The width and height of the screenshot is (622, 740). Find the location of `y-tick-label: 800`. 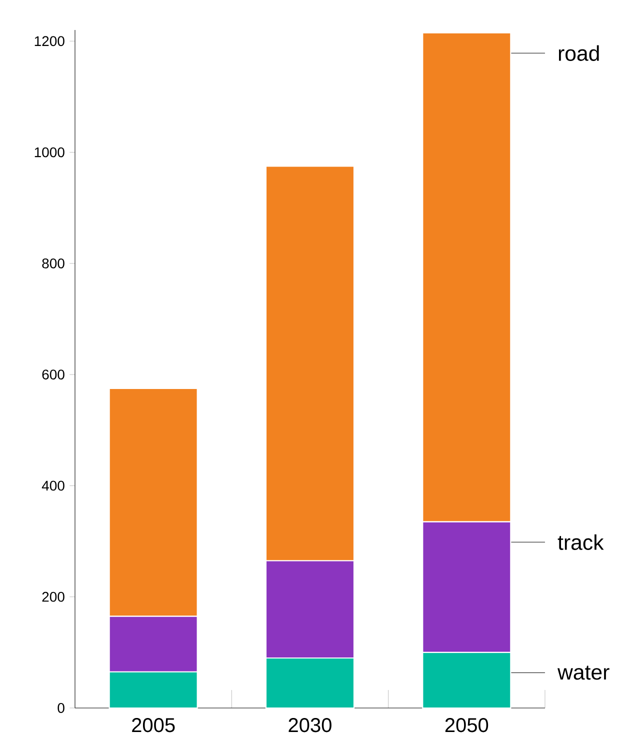

y-tick-label: 800 is located at coordinates (53, 263).